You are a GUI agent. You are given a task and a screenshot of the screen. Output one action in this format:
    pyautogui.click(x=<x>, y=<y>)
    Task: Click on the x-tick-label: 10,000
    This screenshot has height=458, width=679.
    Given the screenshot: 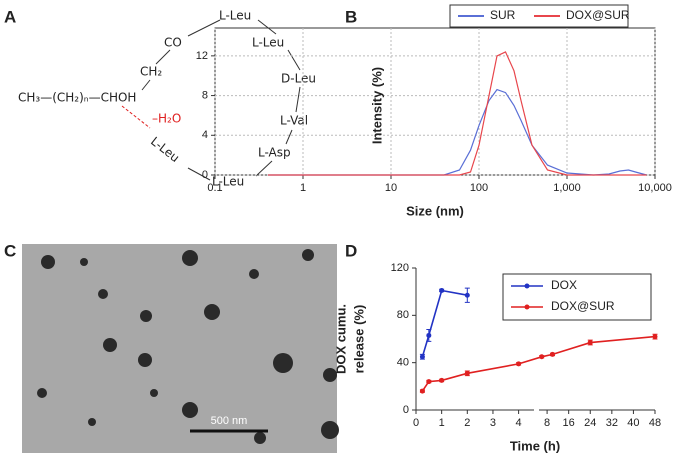 What is the action you would take?
    pyautogui.click(x=655, y=188)
    